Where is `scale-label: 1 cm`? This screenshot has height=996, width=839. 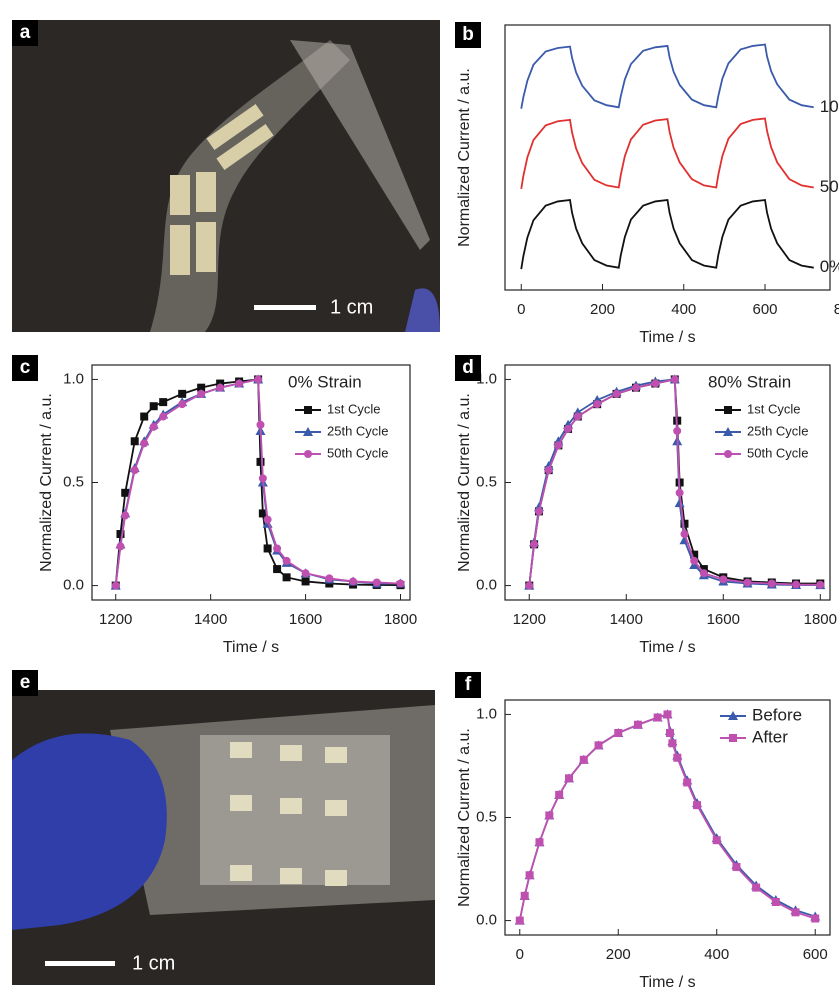 scale-label: 1 cm is located at coordinates (153, 963).